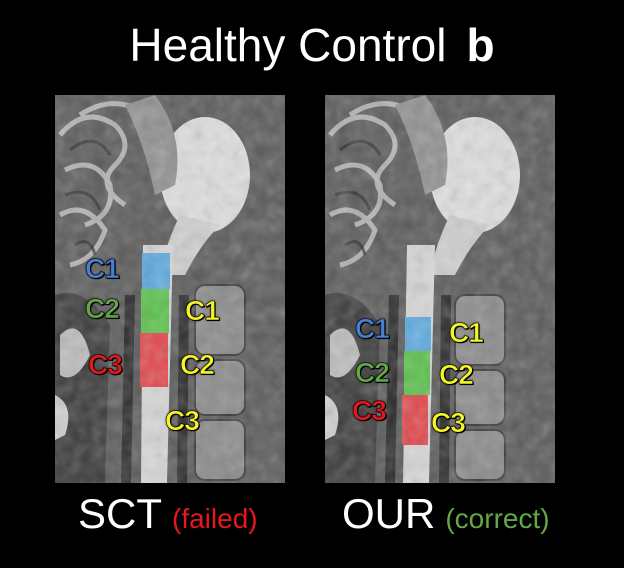 This screenshot has height=568, width=624. I want to click on status-failed: (failed), so click(215, 518).